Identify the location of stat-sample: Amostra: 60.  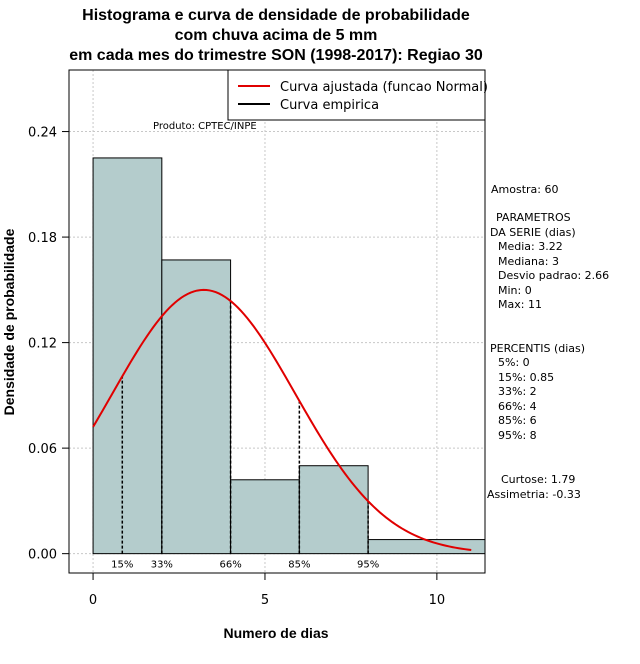
(524, 189).